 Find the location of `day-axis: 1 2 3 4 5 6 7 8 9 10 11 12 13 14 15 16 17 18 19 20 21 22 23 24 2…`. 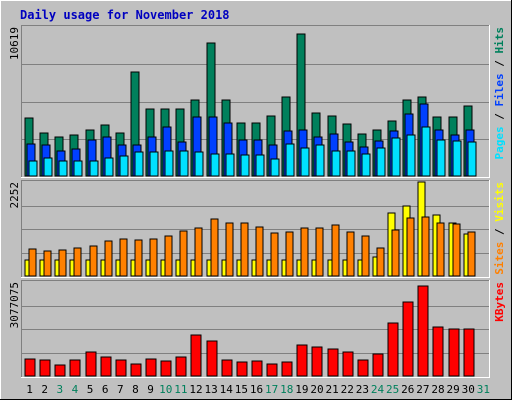

day-axis: 1 2 3 4 5 6 7 8 9 10 11 12 13 14 15 16 17 18 19 20 21 22 23 24 2… is located at coordinates (258, 389).